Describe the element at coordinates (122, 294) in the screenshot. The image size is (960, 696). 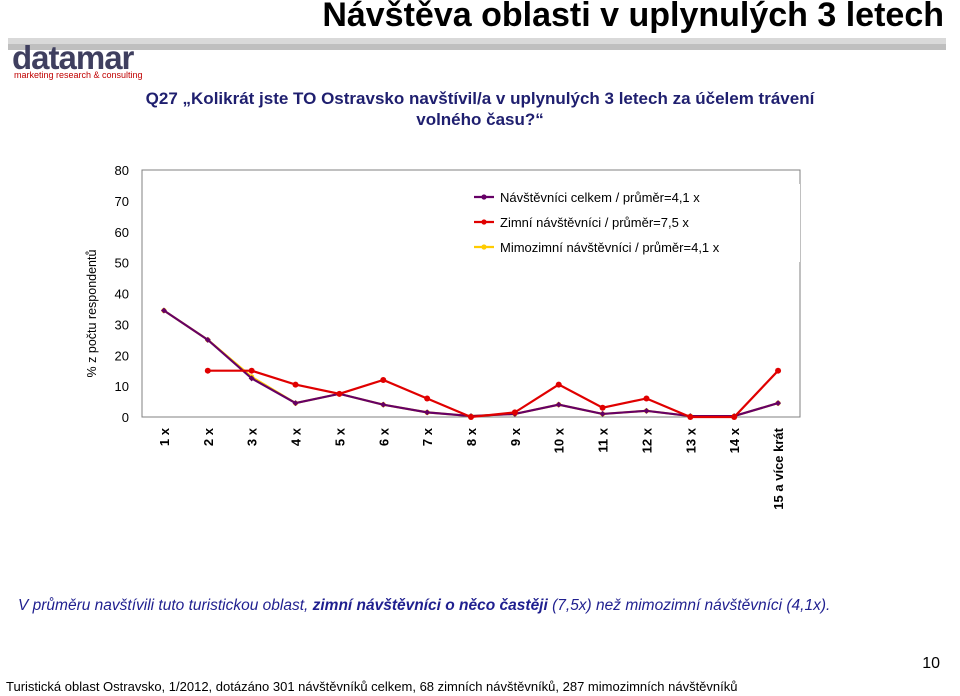
I see `y-tick-label: 40` at that location.